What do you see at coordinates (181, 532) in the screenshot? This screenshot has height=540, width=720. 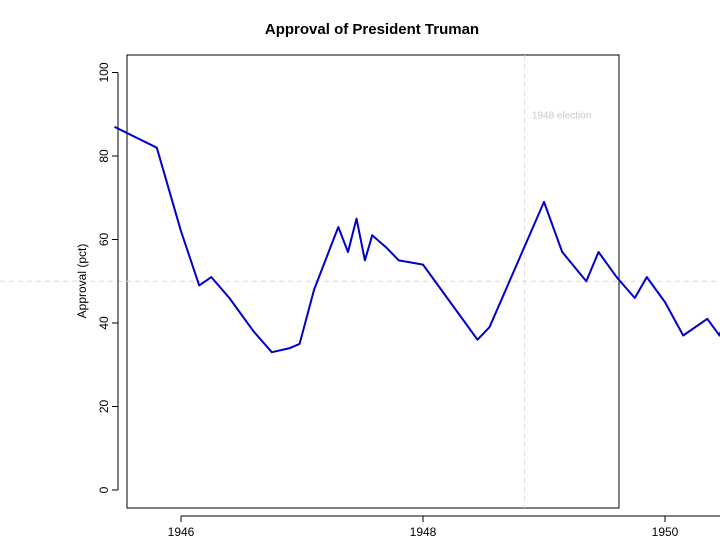 I see `x-tick-label: 1946` at bounding box center [181, 532].